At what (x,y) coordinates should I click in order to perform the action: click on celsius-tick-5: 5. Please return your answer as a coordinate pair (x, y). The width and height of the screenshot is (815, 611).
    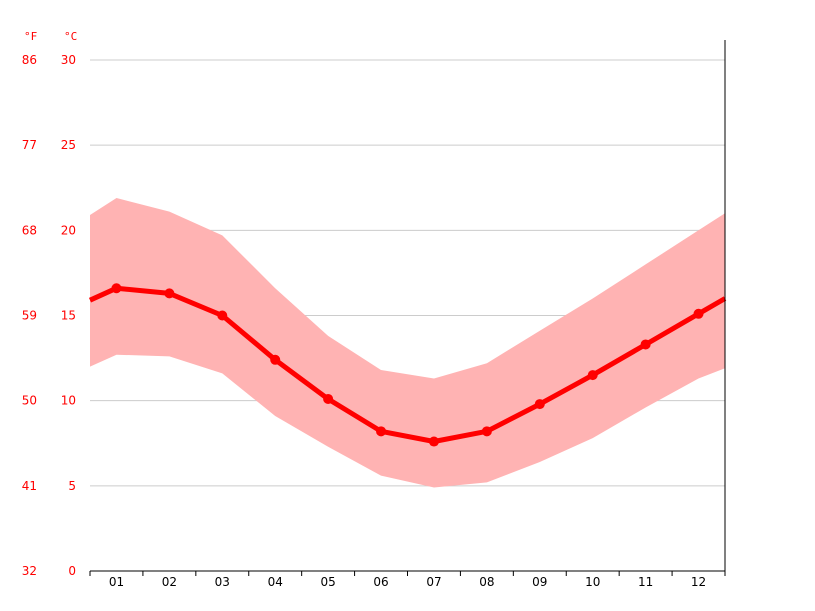
    Looking at the image, I should click on (72, 486).